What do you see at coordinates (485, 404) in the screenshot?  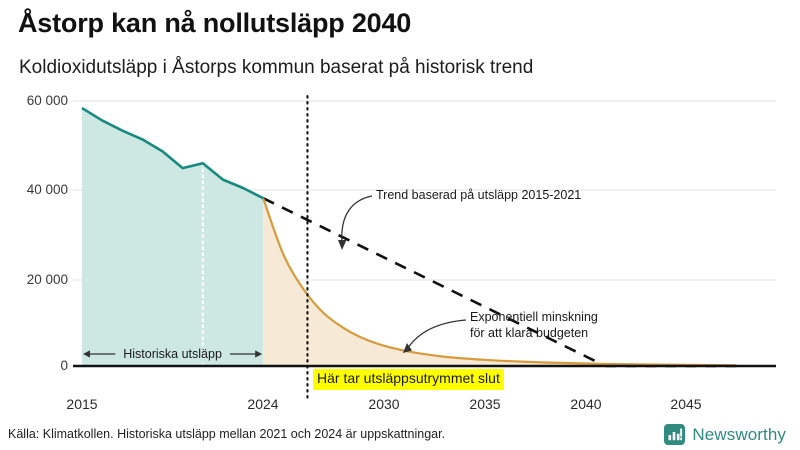 I see `x-tick-2035: 2035` at bounding box center [485, 404].